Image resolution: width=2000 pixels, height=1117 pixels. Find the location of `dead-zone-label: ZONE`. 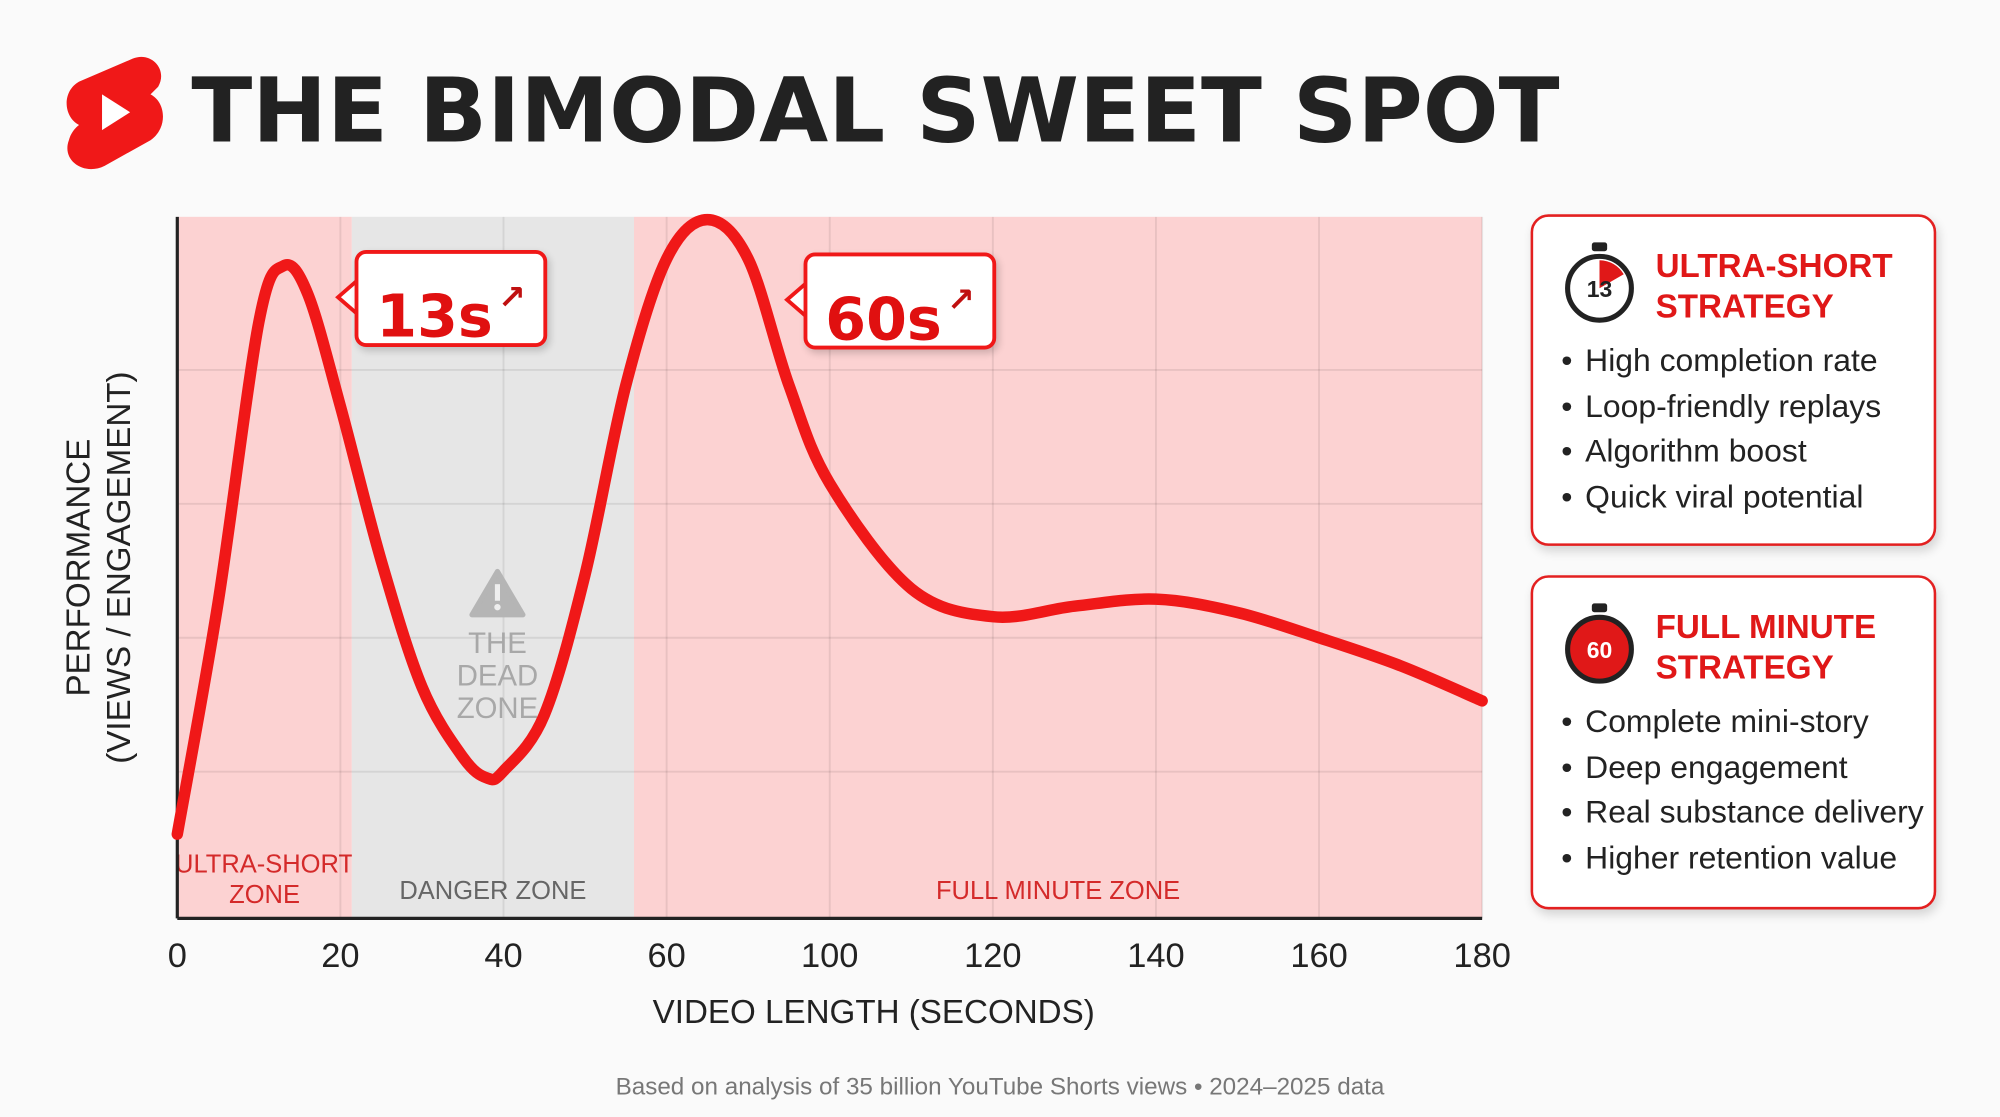

dead-zone-label: ZONE is located at coordinates (497, 708).